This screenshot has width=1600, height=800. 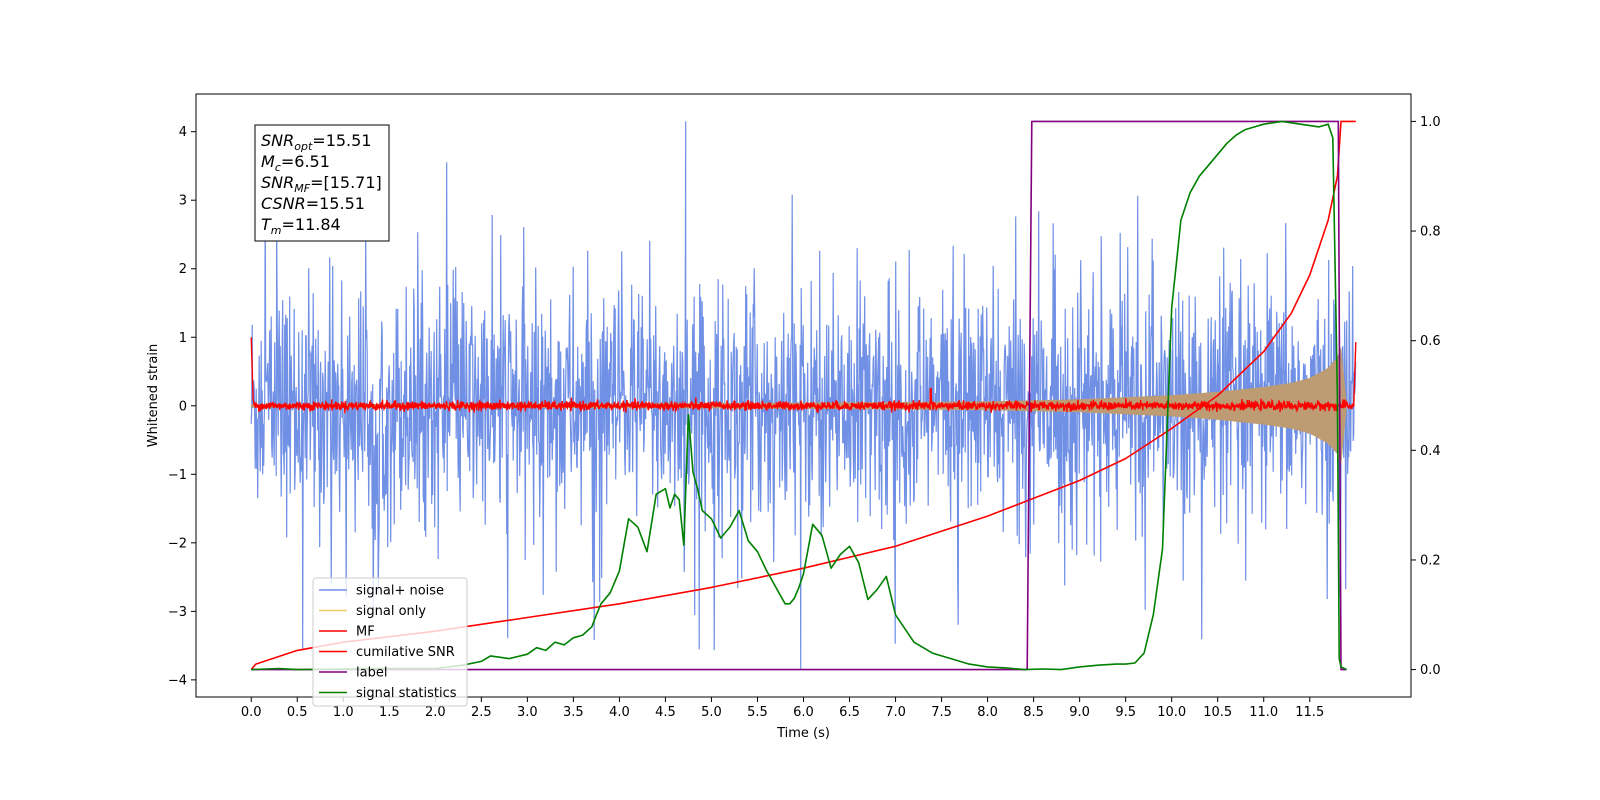 What do you see at coordinates (619, 712) in the screenshot?
I see `x-tick-label: 4.0` at bounding box center [619, 712].